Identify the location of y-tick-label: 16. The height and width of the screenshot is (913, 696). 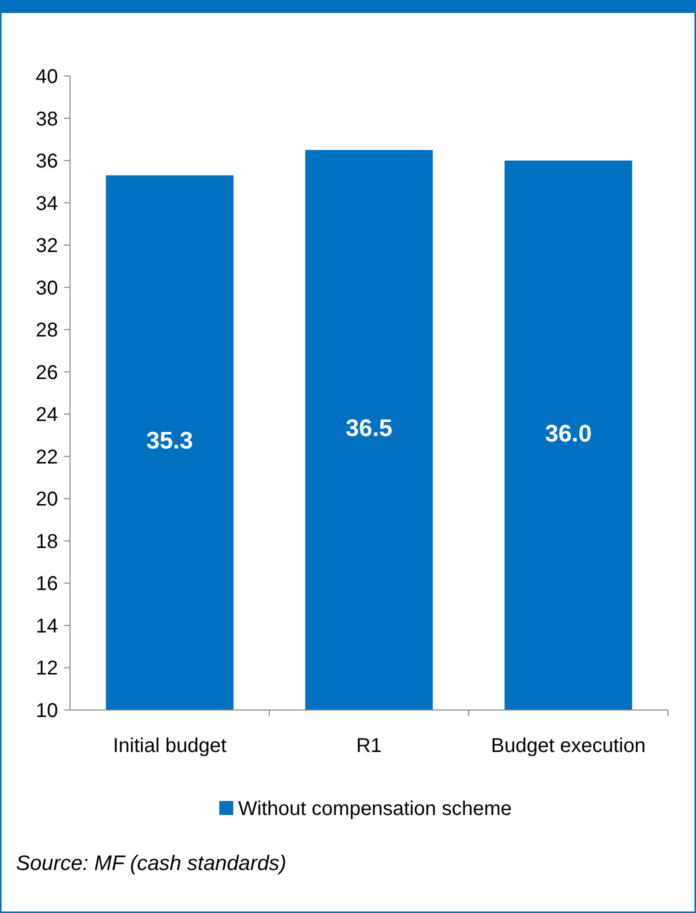
(47, 584).